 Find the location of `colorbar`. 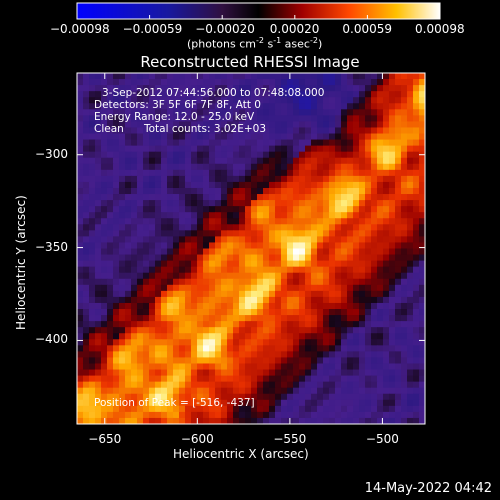

colorbar is located at coordinates (258, 11).